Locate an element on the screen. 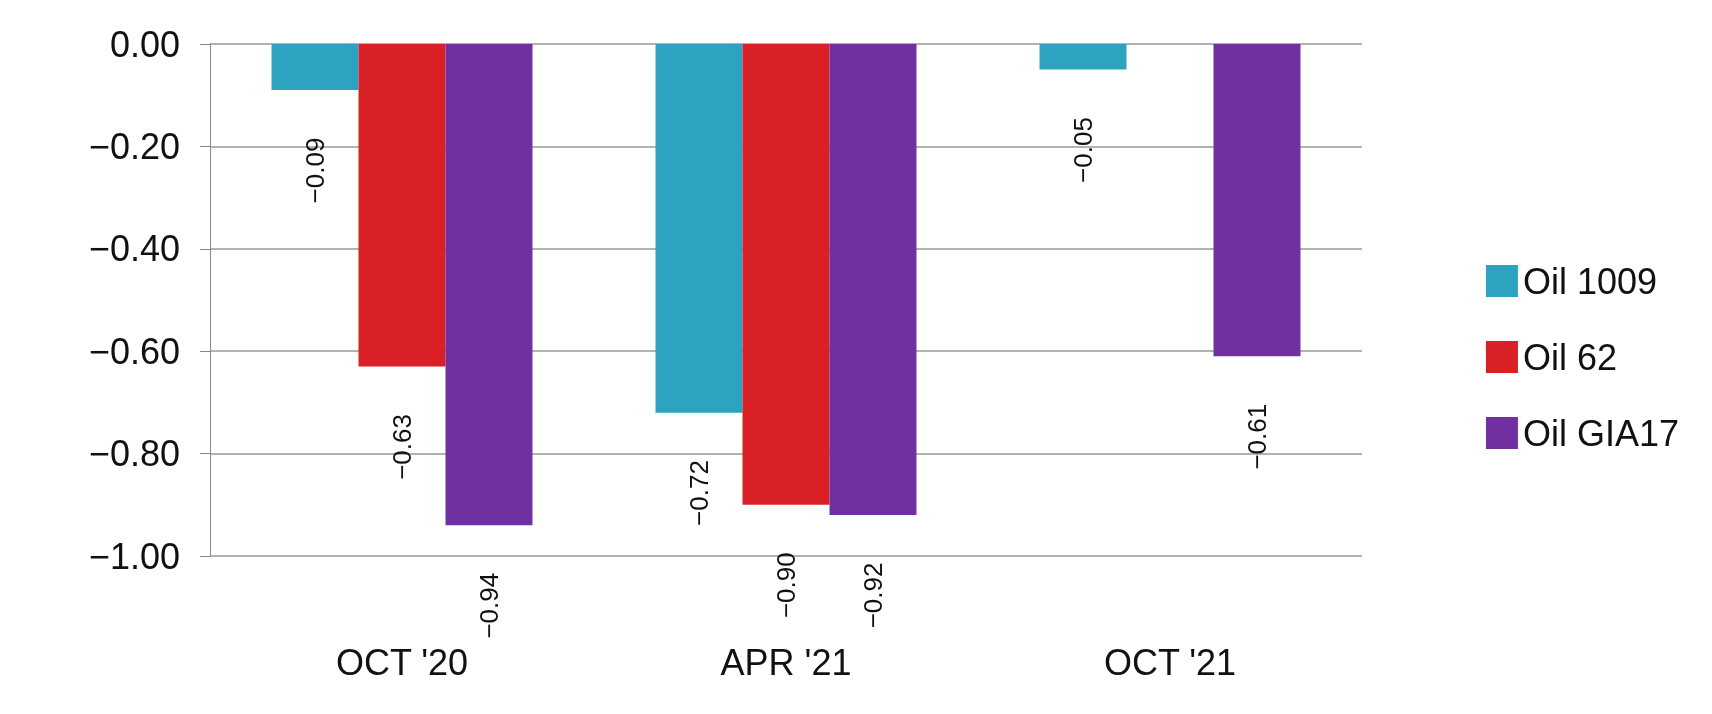  y-tick-label: −0.80 is located at coordinates (134, 454).